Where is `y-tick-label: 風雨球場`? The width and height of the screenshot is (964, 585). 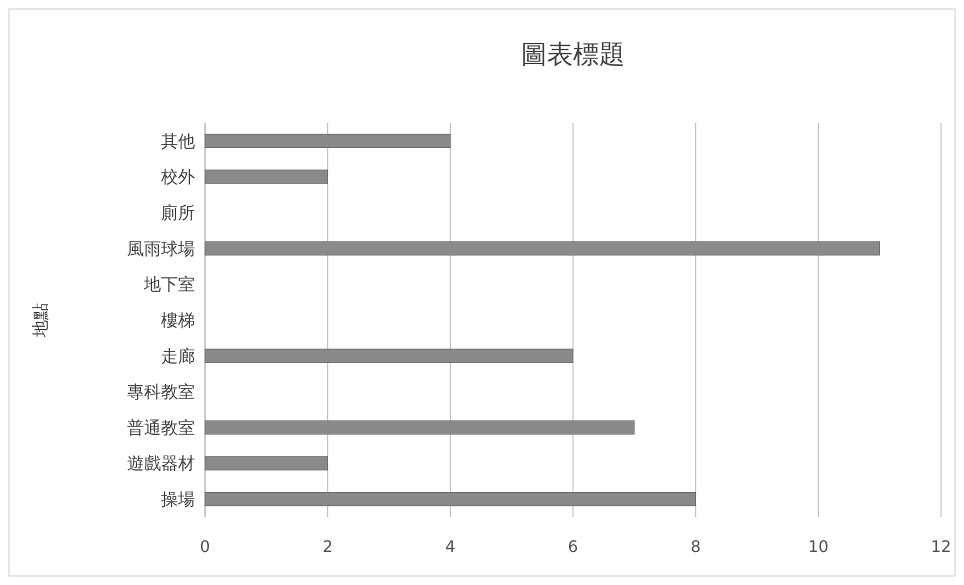
y-tick-label: 風雨球場 is located at coordinates (161, 249).